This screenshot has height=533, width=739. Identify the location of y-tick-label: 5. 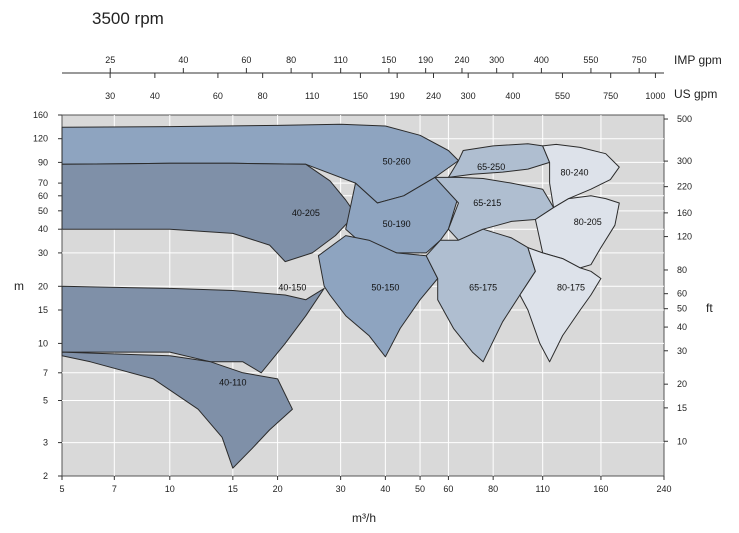
(45, 401).